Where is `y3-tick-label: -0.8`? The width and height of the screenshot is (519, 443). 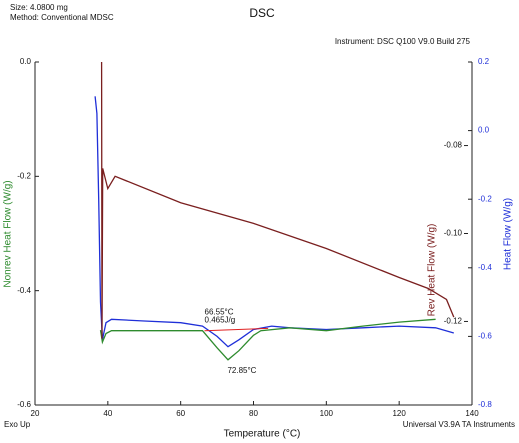 y3-tick-label: -0.8 is located at coordinates (485, 404).